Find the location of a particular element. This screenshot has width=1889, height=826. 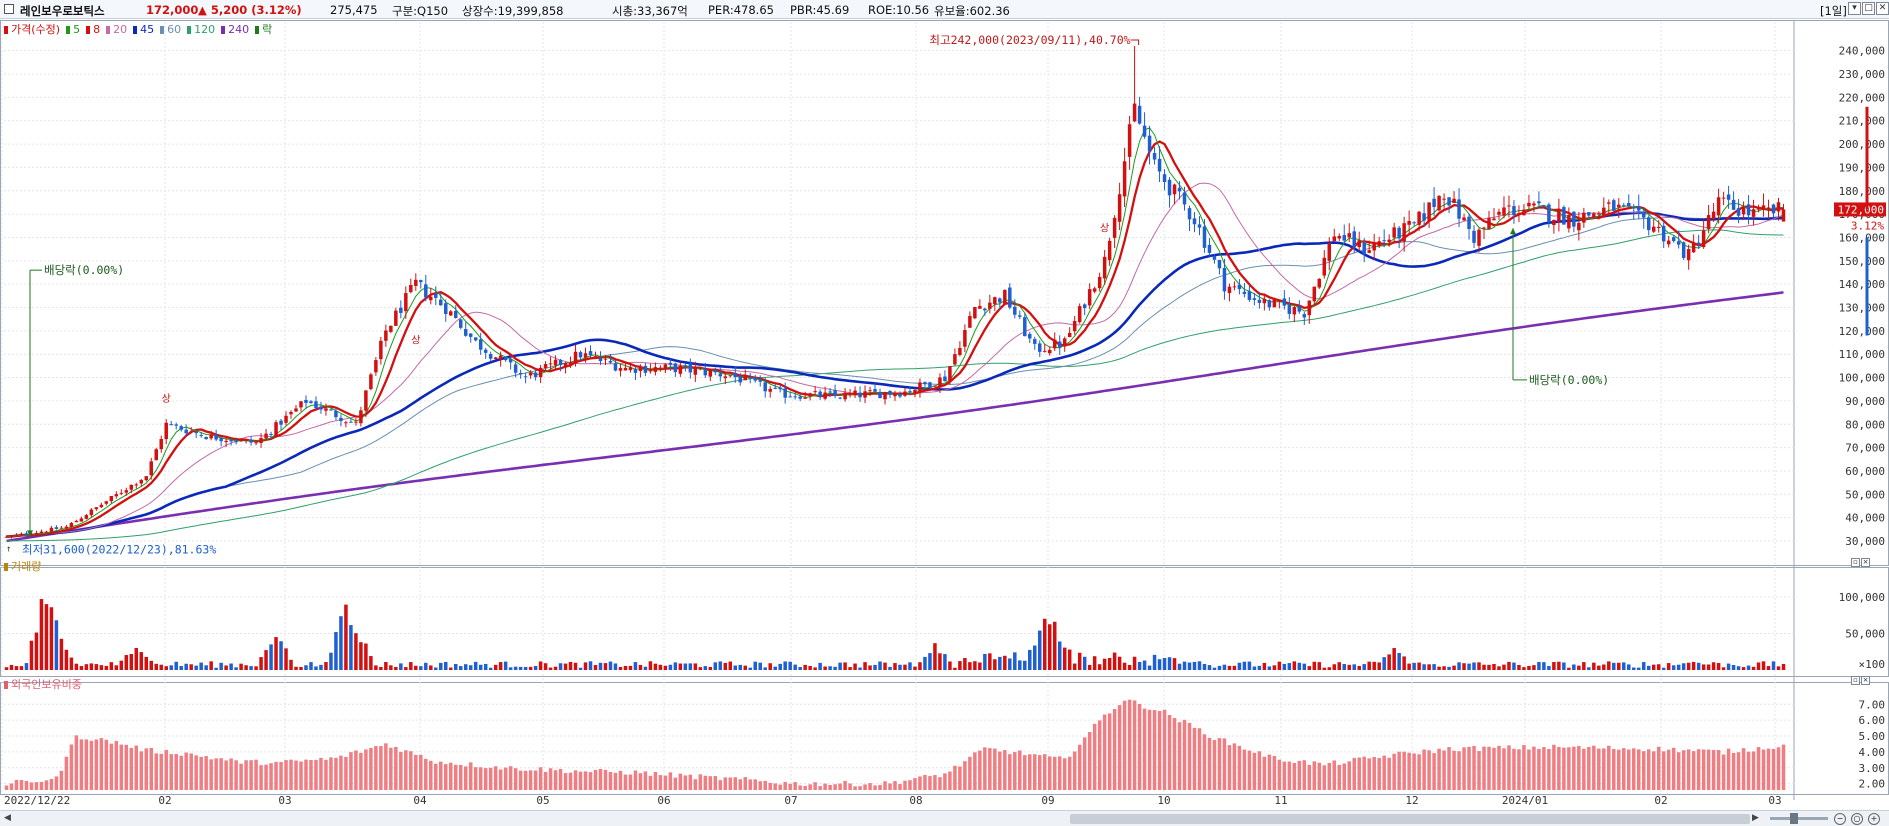

zoom-reset-icon: ○ is located at coordinates (1857, 819).